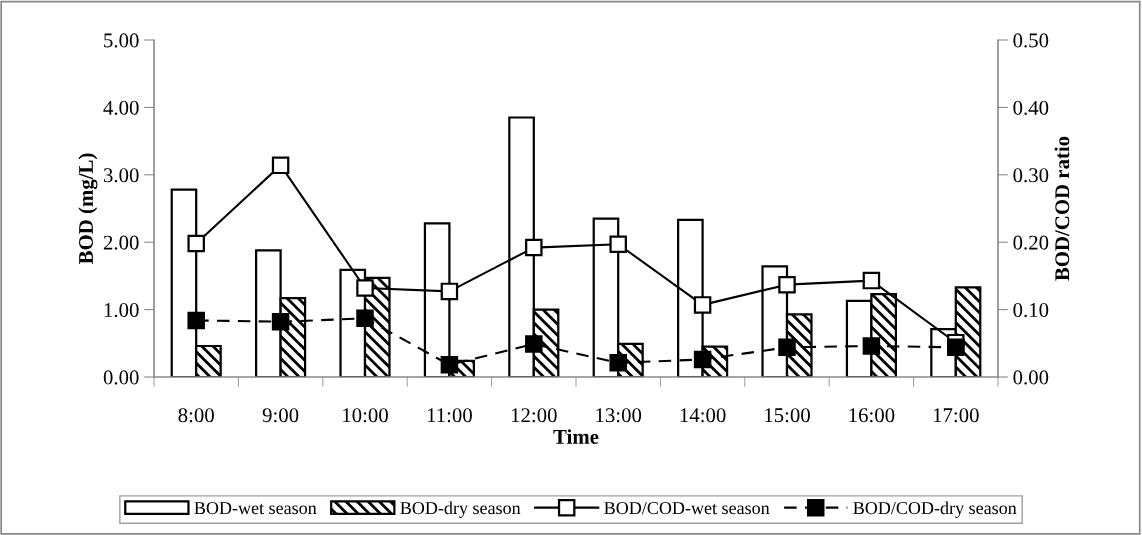 This screenshot has width=1142, height=535. Describe the element at coordinates (121, 377) in the screenshot. I see `y-tick-label: 0.00` at that location.